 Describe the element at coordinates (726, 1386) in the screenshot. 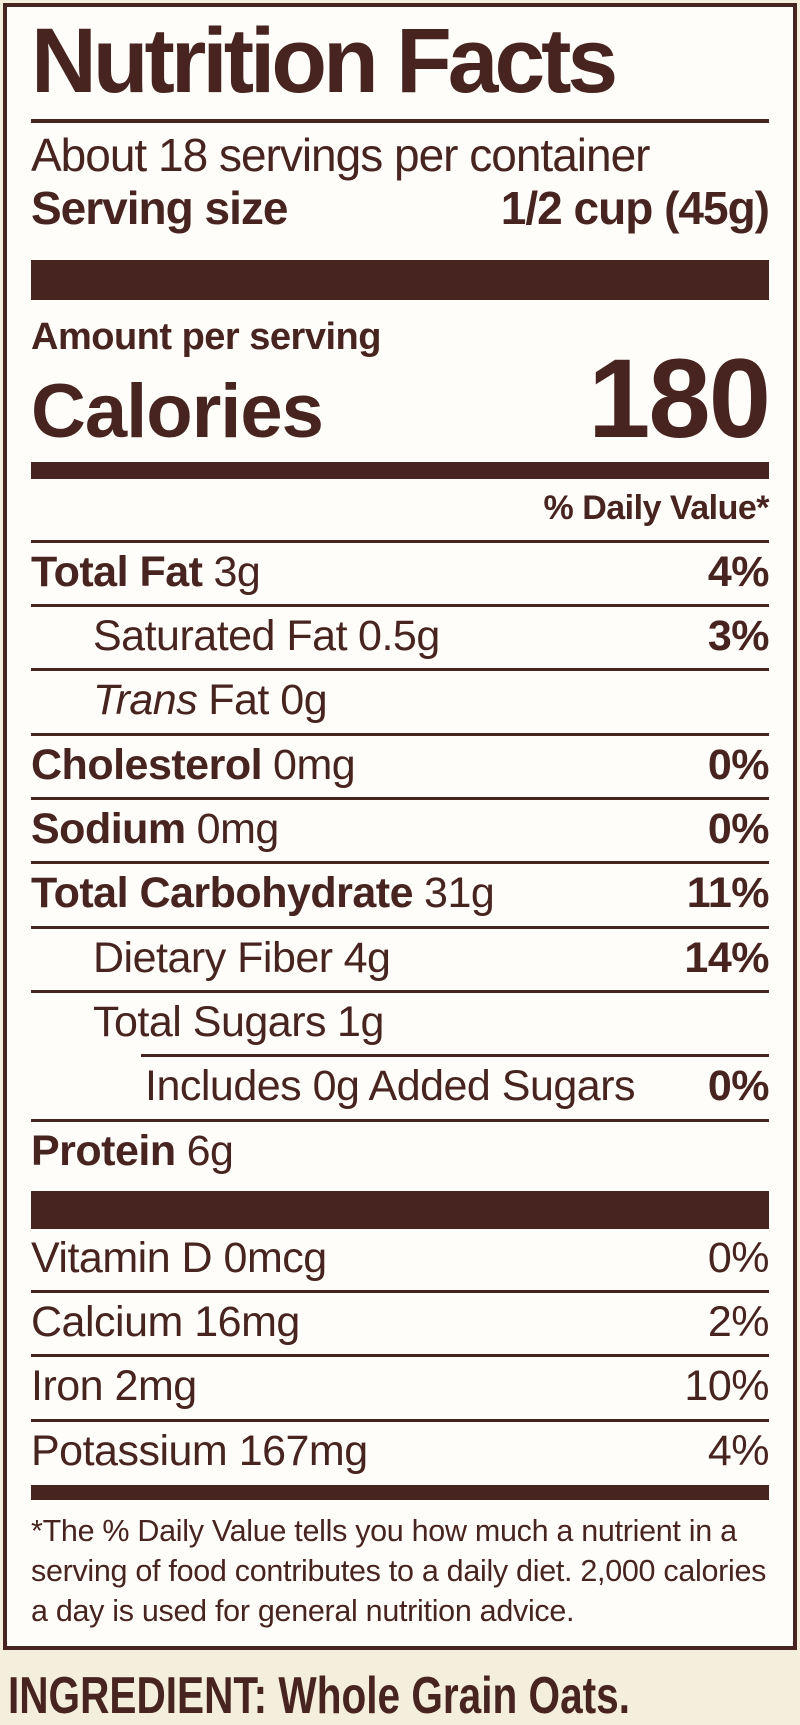

I see `micronutrient-dv: 10%` at that location.